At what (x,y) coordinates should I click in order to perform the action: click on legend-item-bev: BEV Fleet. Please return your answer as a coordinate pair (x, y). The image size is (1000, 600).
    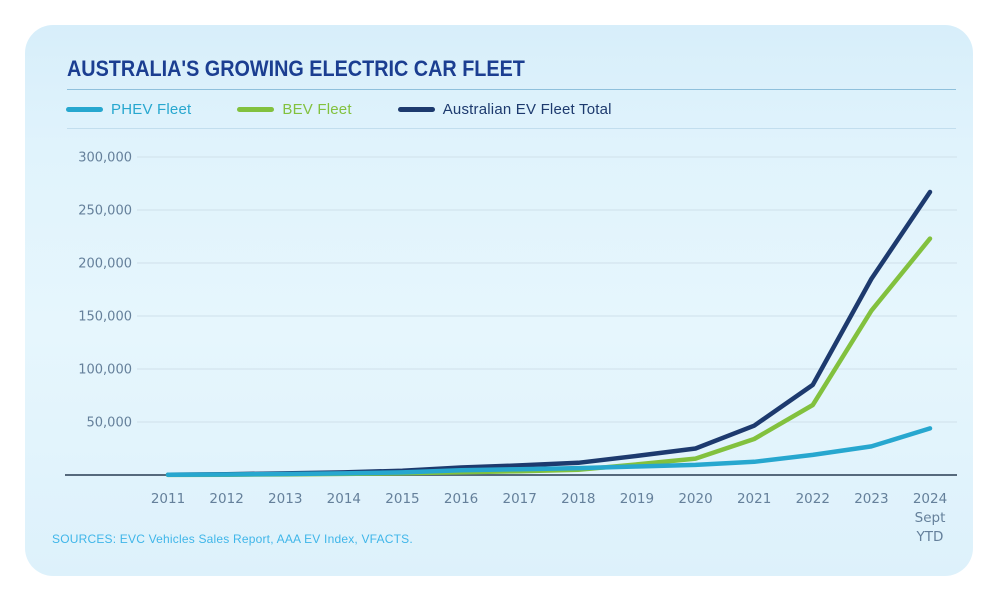
    Looking at the image, I should click on (294, 109).